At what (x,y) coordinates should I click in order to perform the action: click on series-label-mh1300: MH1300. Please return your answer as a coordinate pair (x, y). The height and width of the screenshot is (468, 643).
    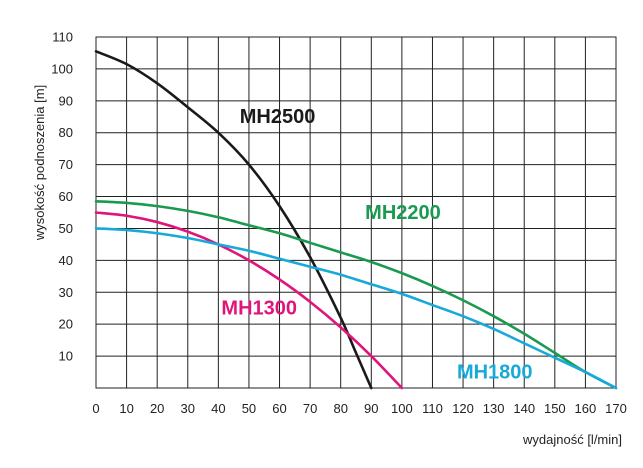
    Looking at the image, I should click on (259, 309).